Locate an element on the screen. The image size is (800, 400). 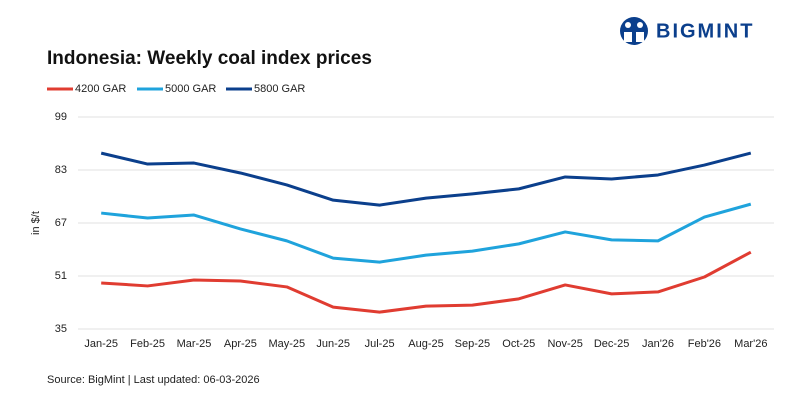
x-tick-label: Feb'26 is located at coordinates (704, 344).